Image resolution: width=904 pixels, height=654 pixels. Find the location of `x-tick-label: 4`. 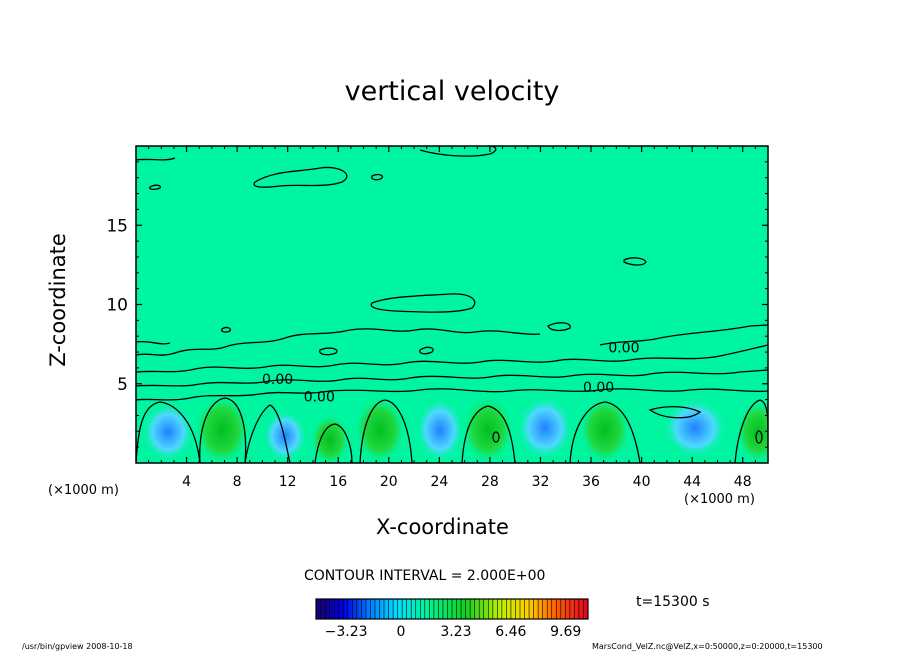

x-tick-label: 4 is located at coordinates (186, 482).